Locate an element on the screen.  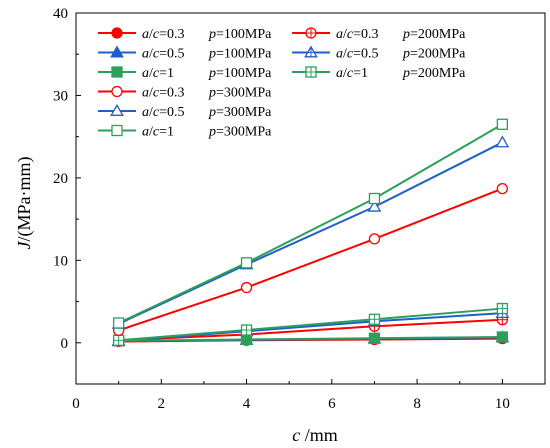
y-tick-label: 0 is located at coordinates (65, 344).